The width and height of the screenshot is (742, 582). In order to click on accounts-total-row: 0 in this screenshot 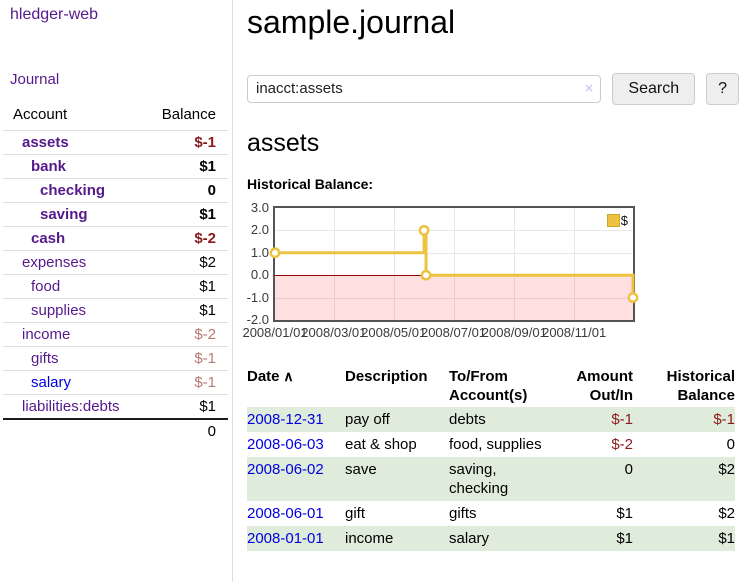, I will do `click(115, 431)`.